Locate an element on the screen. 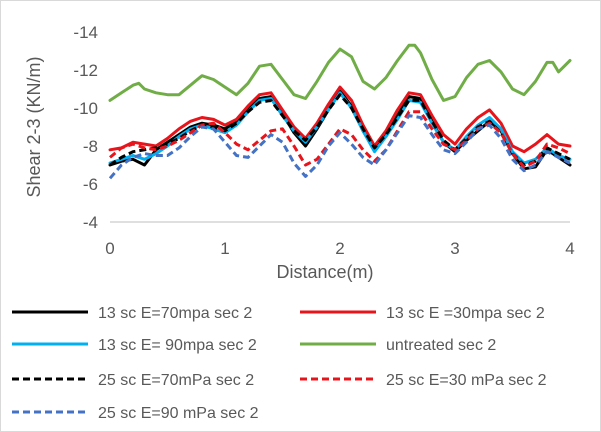 The image size is (601, 432). y-axis-title: Shear 2-3 (KN/m) is located at coordinates (34, 126).